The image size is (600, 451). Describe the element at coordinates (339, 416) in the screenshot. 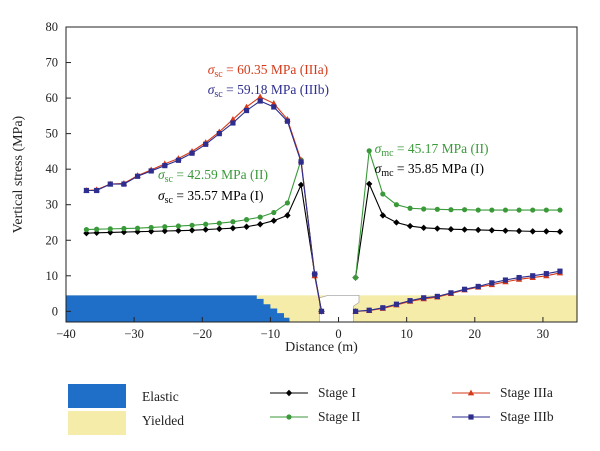

I see `legend-label-stage2: Stage II` at that location.